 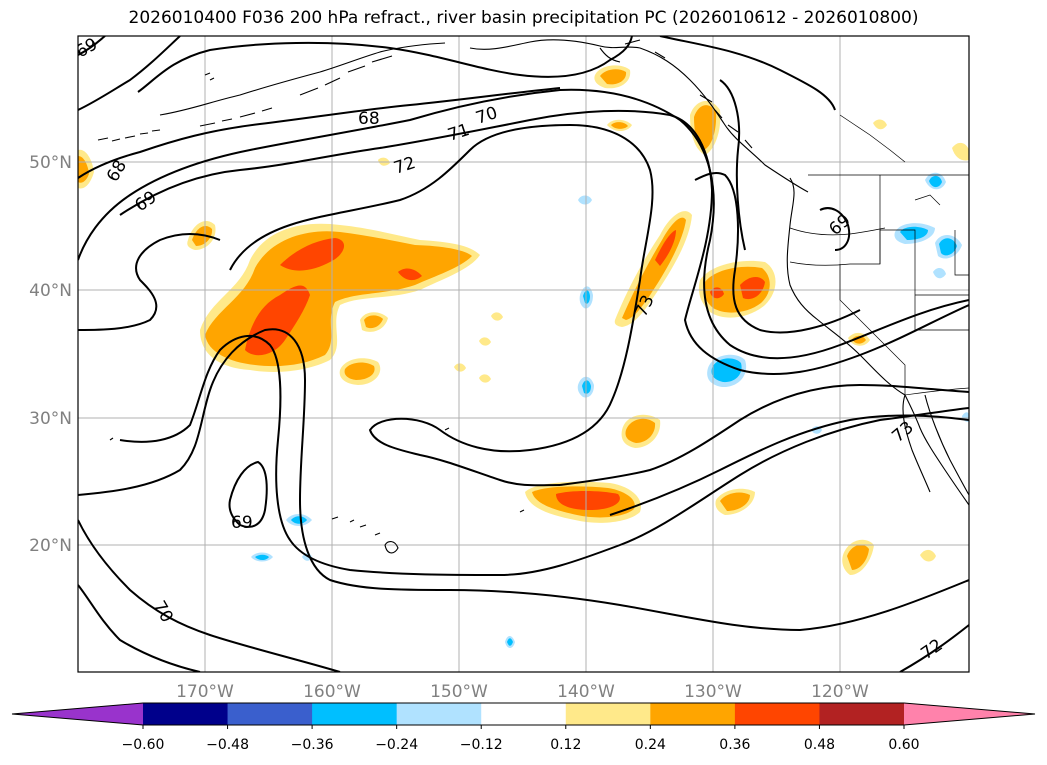 I want to click on lon-label: 160°W, so click(x=332, y=692).